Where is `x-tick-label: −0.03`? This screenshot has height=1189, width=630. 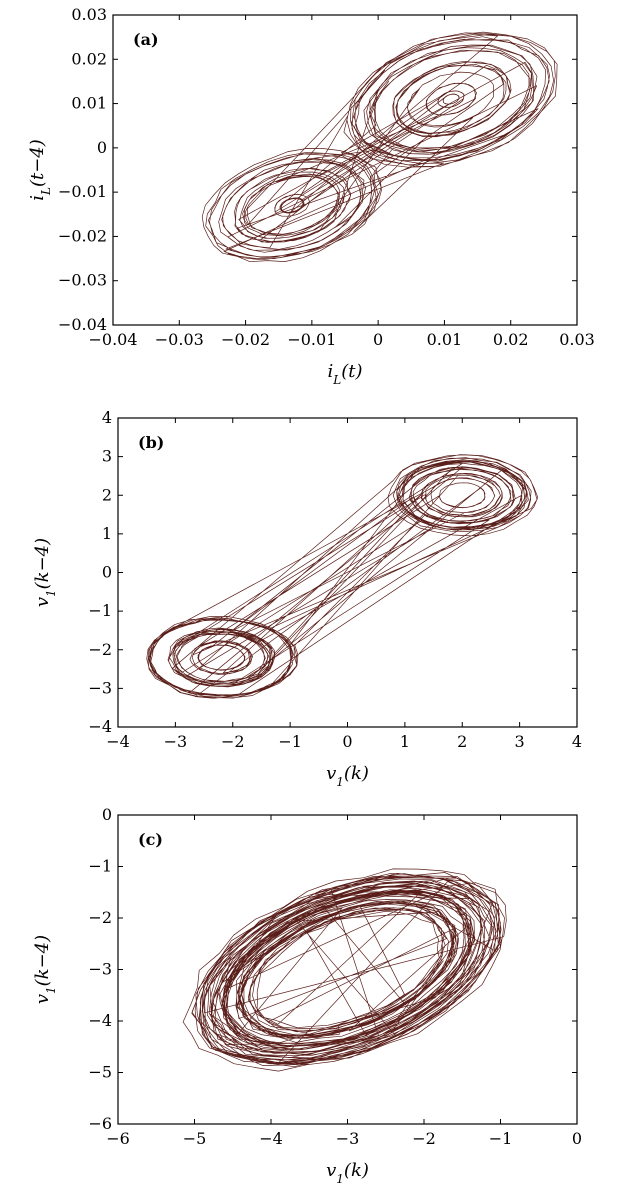 x-tick-label: −0.03 is located at coordinates (179, 339).